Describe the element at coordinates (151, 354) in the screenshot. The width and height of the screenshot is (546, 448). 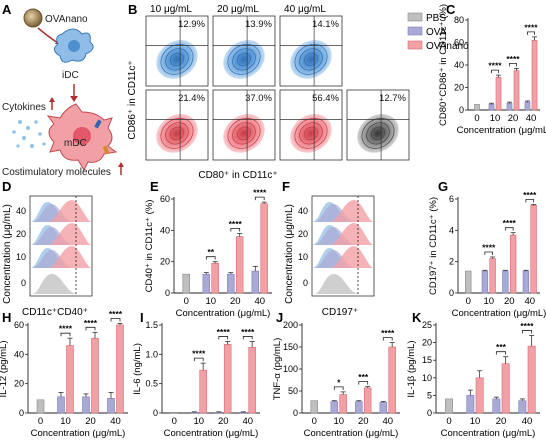
I see `y-tick-label: 1.0` at that location.